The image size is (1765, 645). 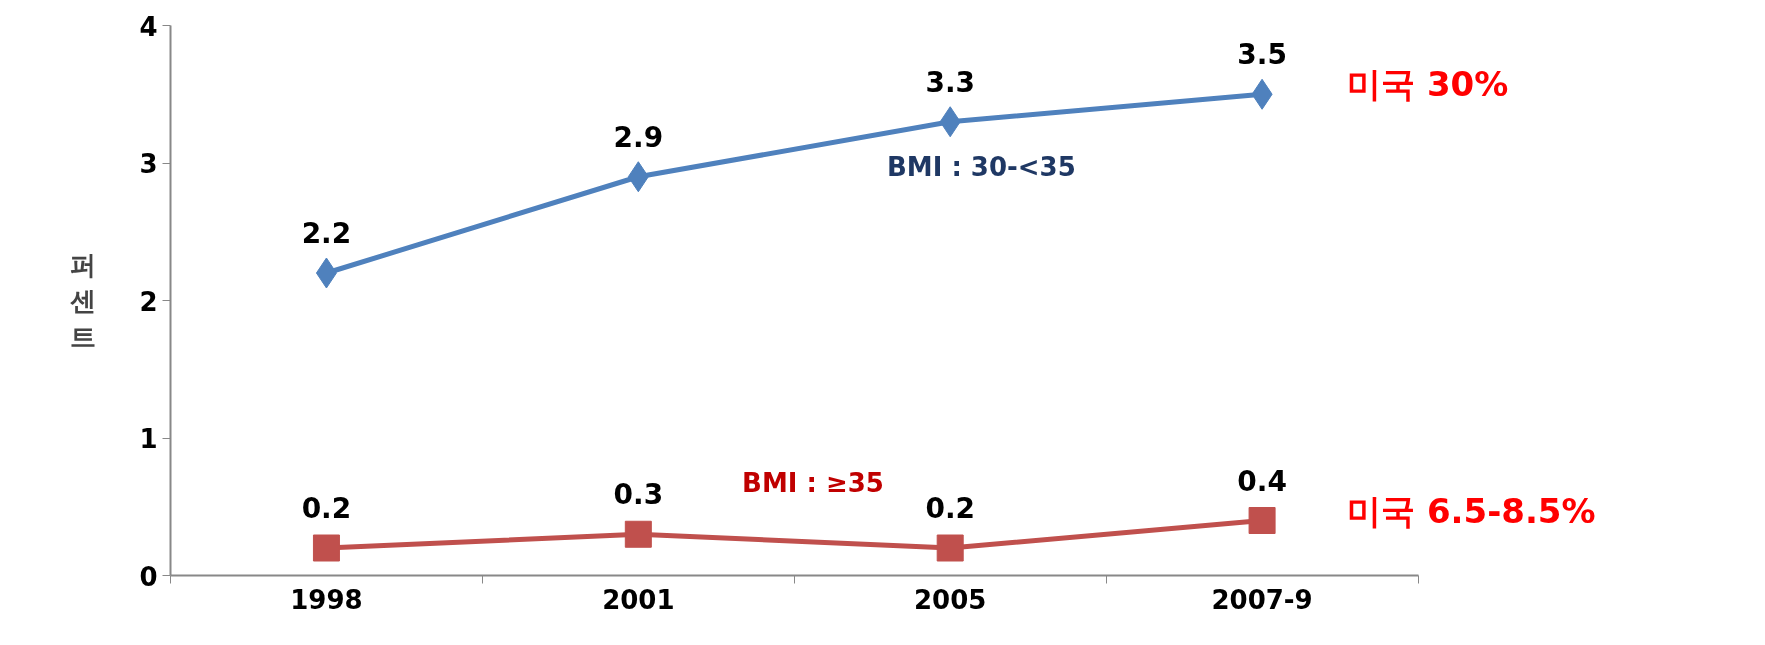 What do you see at coordinates (148, 439) in the screenshot?
I see `y-tick-label: 1` at bounding box center [148, 439].